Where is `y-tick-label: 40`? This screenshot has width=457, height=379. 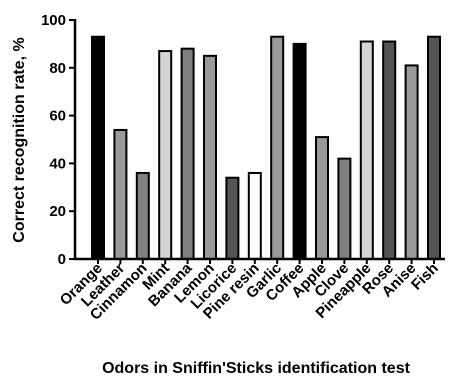 y-tick-label: 40 is located at coordinates (57, 163).